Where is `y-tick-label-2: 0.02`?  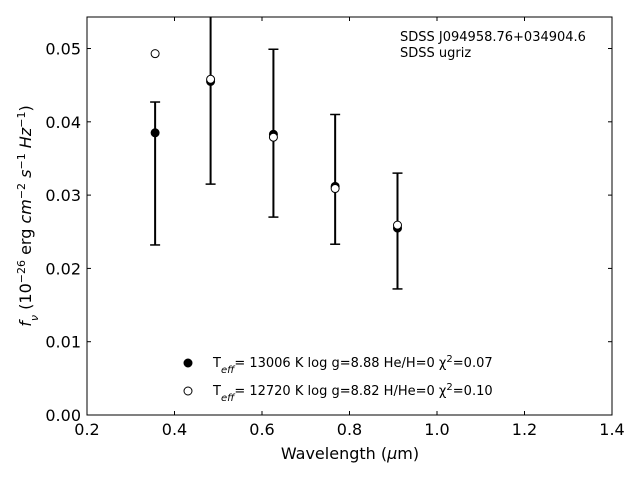
y-tick-label-2: 0.02 is located at coordinates (63, 268).